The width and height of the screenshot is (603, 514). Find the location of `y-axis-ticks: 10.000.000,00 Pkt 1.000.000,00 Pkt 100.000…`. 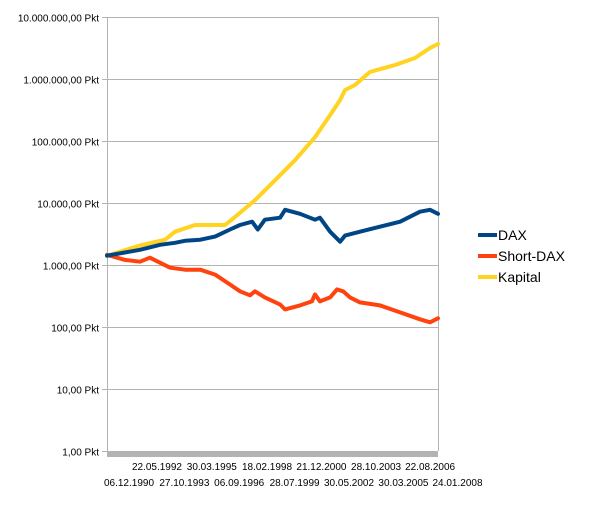

y-axis-ticks: 10.000.000,00 Pkt 1.000.000,00 Pkt 100.000… is located at coordinates (58, 236).